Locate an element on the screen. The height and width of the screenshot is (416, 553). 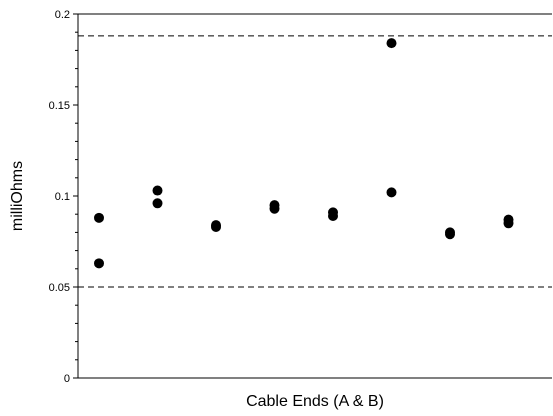
y-axis-title: milliOhms is located at coordinates (17, 196).